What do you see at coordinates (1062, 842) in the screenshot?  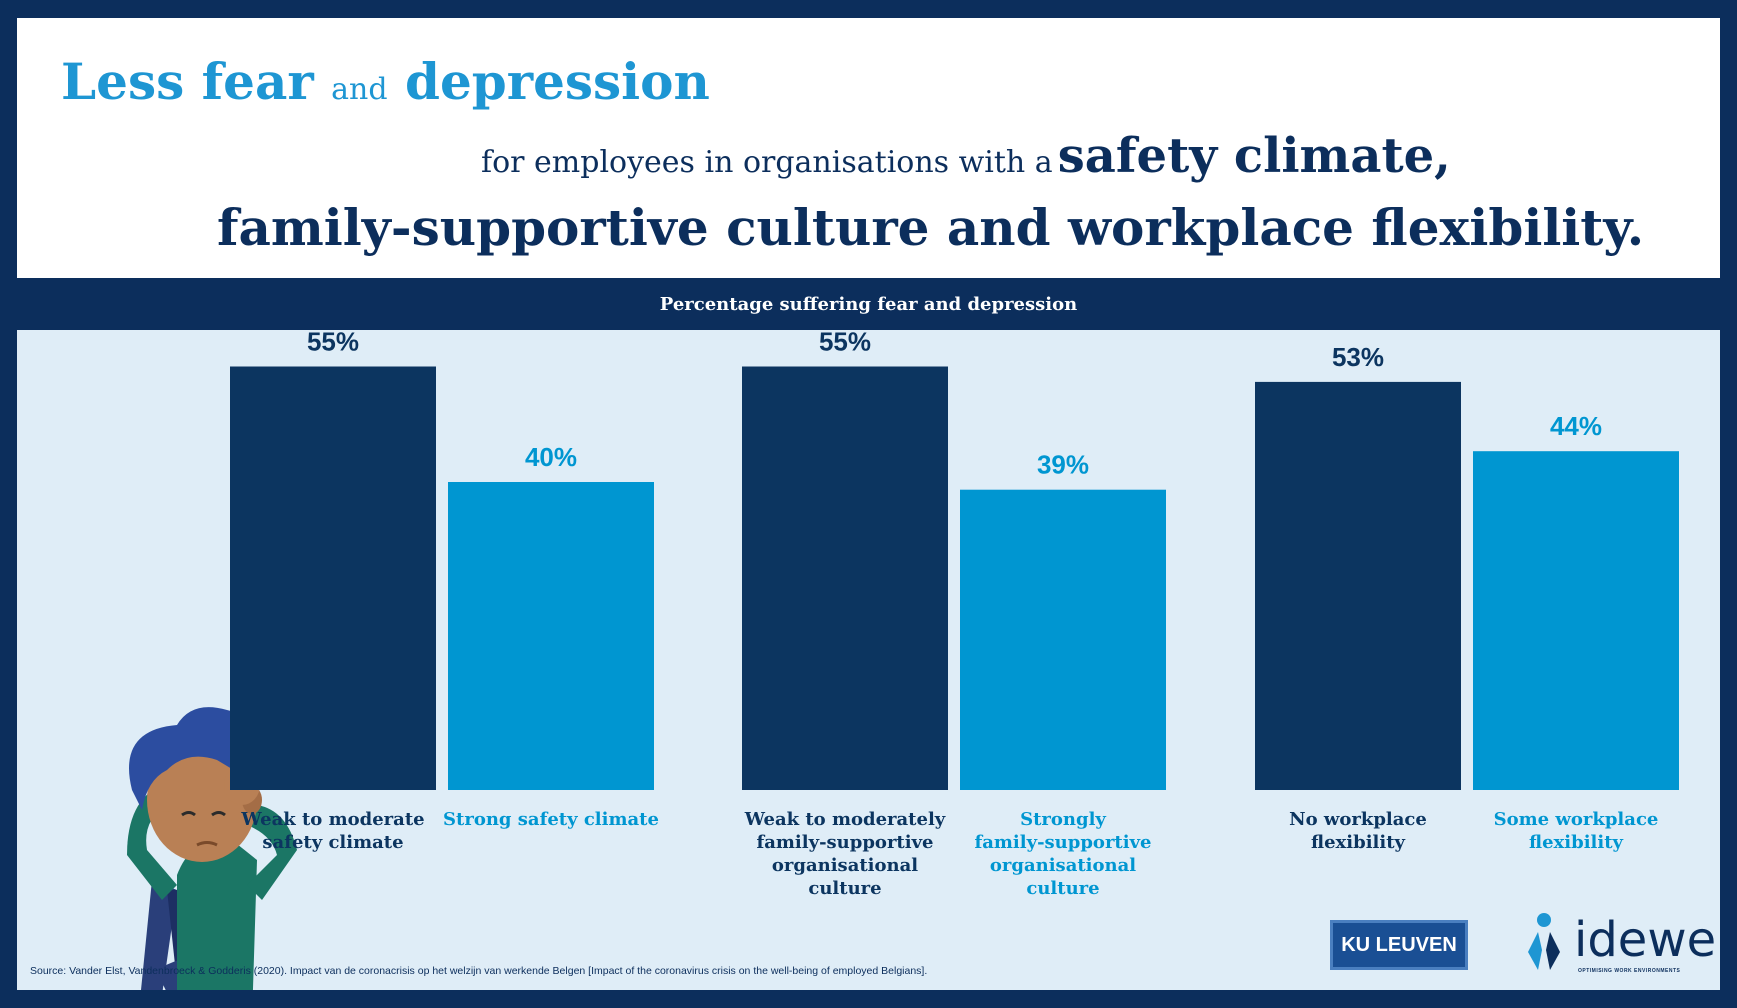 I see `category-label-1-1-1: family-supportive` at bounding box center [1062, 842].